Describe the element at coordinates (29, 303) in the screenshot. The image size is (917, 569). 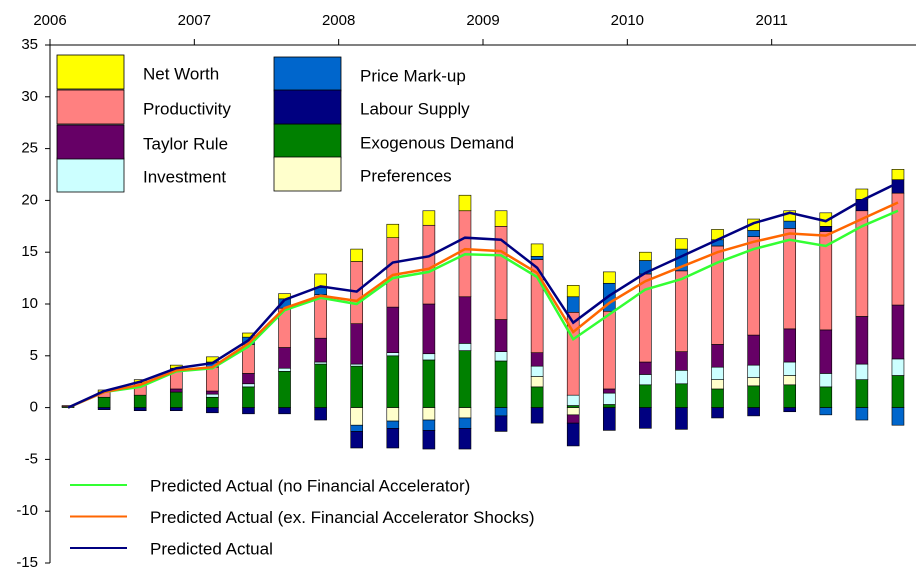
I see `y-tick-label: 10` at that location.